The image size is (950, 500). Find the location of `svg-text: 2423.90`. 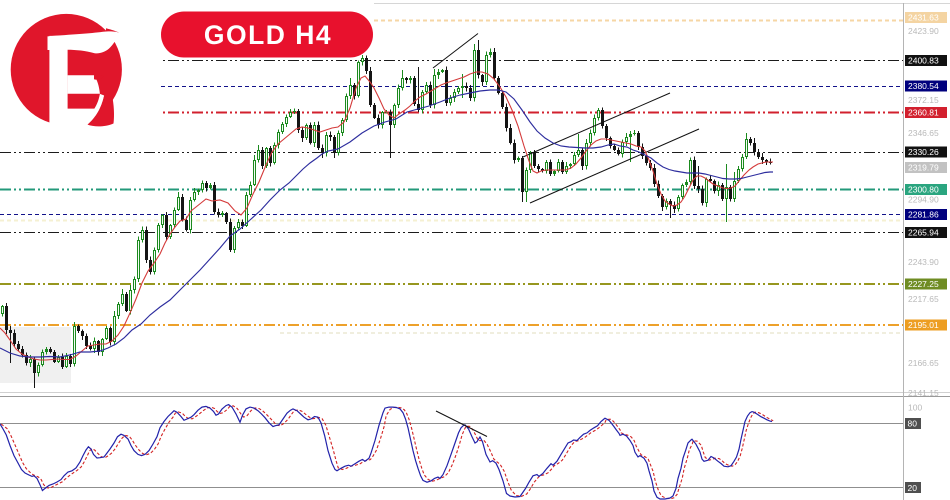

svg-text: 2423.90 is located at coordinates (923, 31).